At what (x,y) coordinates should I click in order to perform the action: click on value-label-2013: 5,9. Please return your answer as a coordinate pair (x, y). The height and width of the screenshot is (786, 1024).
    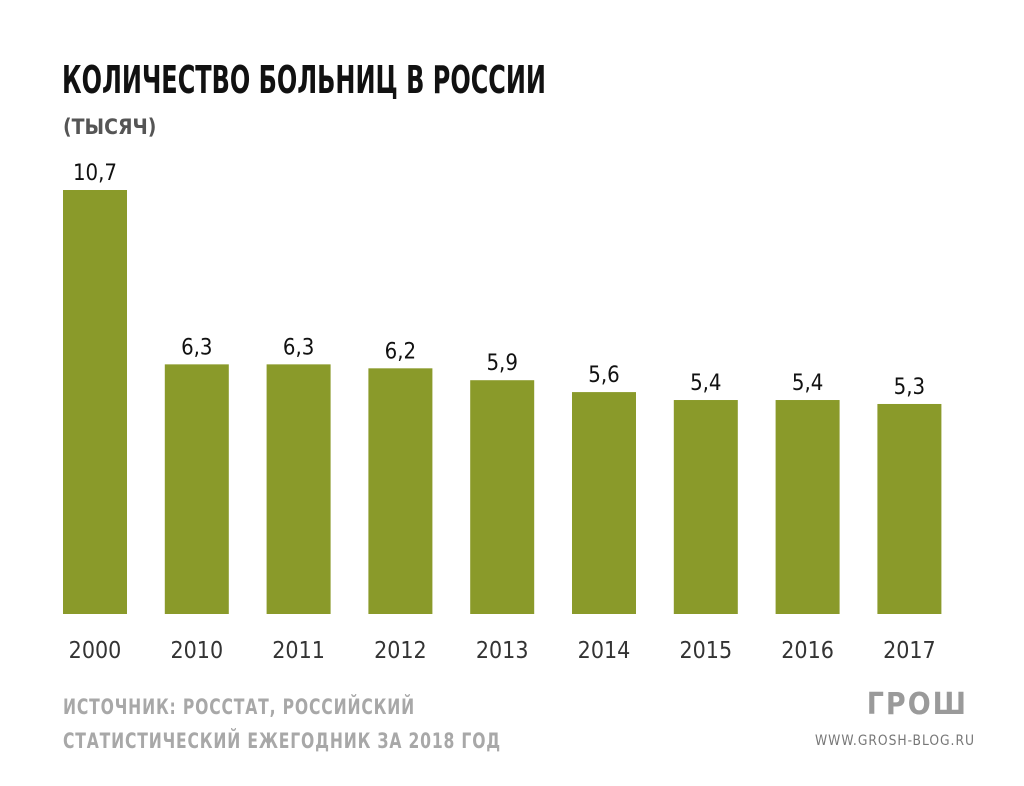
    Looking at the image, I should click on (501, 363).